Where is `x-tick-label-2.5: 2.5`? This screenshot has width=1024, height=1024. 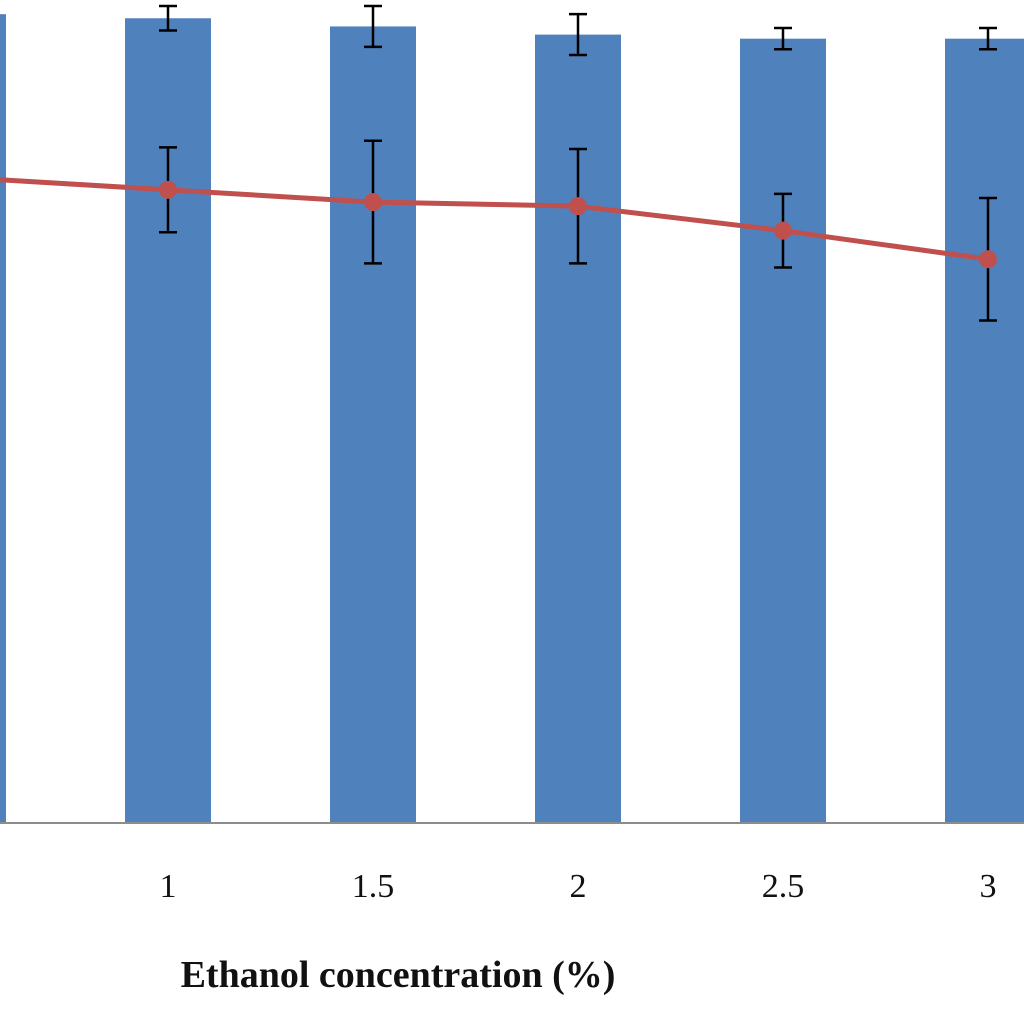 x-tick-label-2.5: 2.5 is located at coordinates (783, 886).